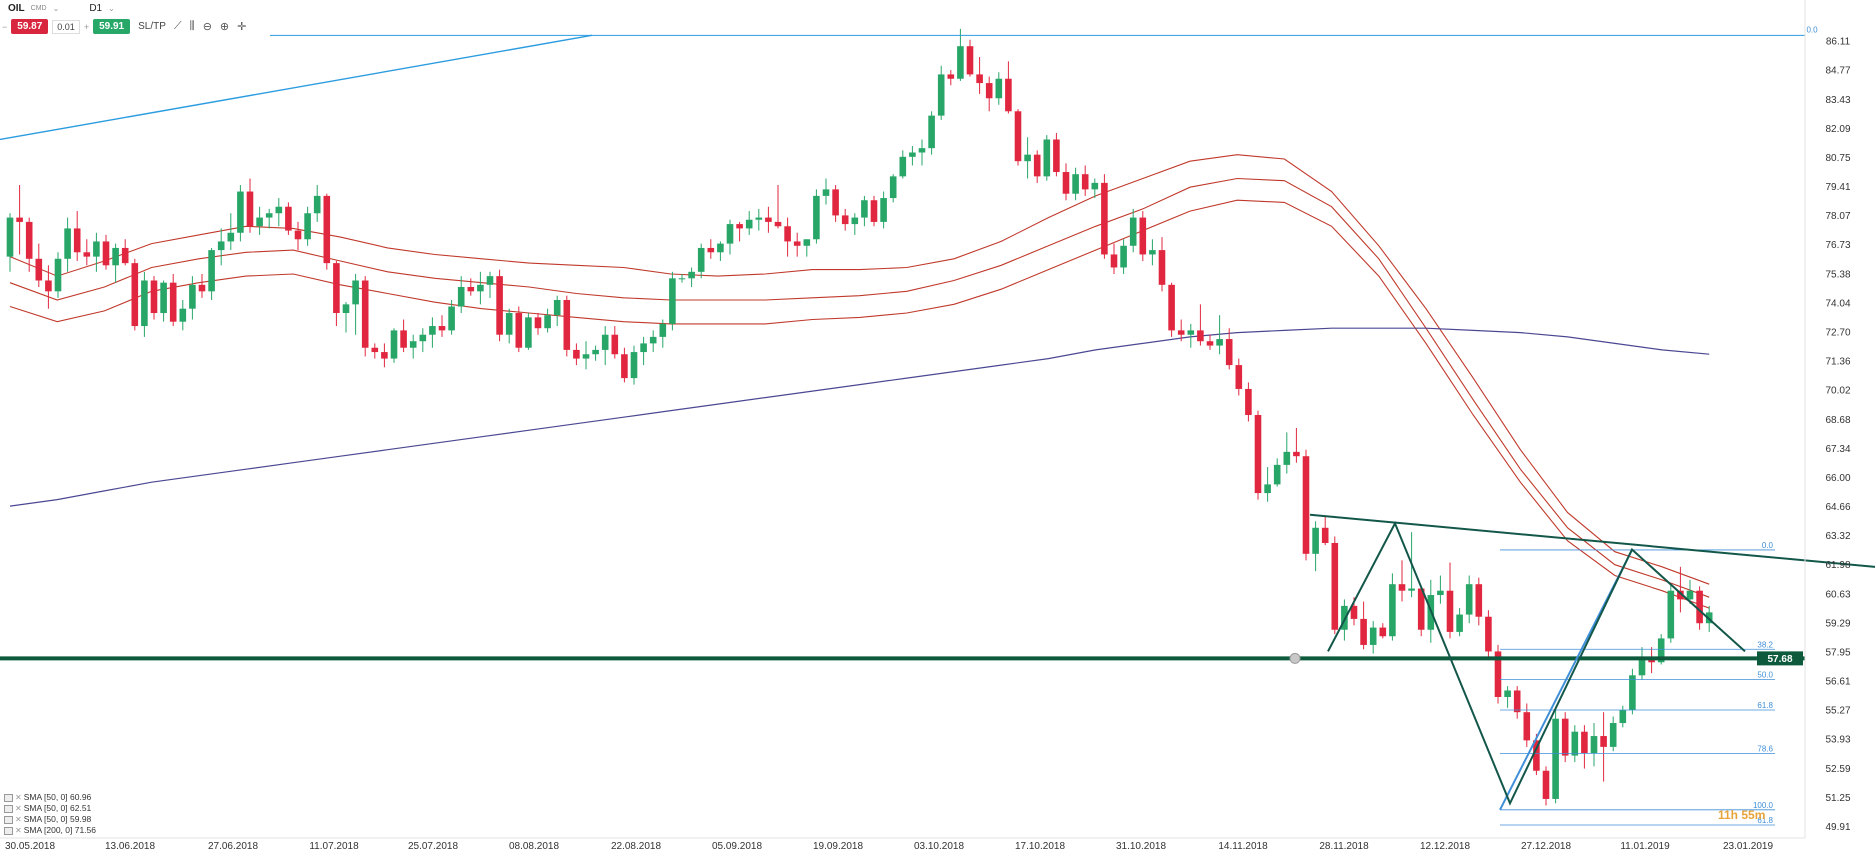 The image size is (1875, 855). Describe the element at coordinates (1837, 711) in the screenshot. I see `y-tick-label: 55.27` at that location.